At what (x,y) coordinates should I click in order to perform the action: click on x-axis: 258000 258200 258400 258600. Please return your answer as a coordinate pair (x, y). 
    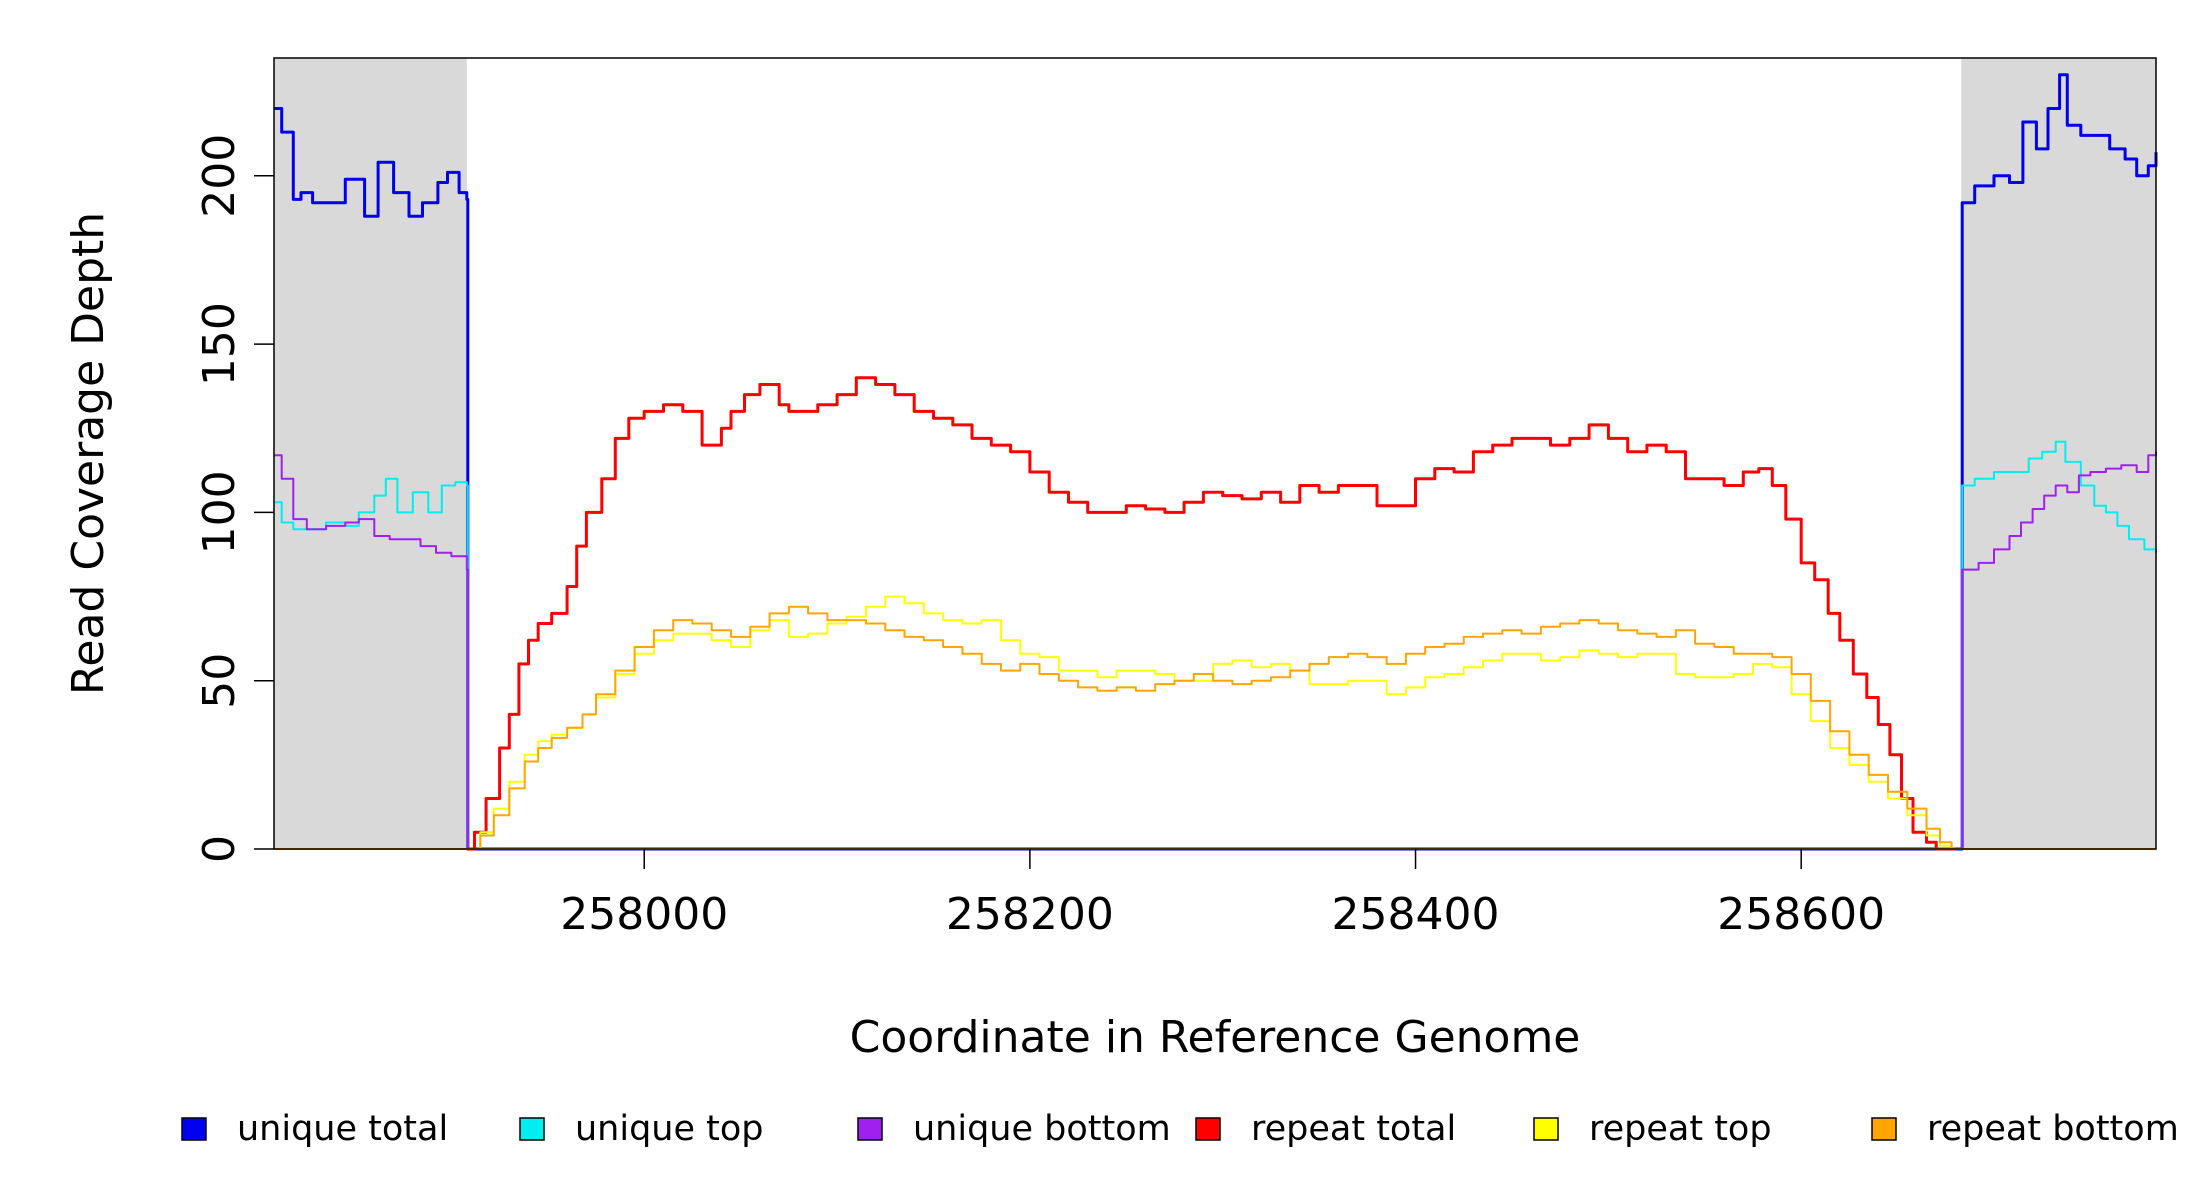
    Looking at the image, I should click on (1222, 894).